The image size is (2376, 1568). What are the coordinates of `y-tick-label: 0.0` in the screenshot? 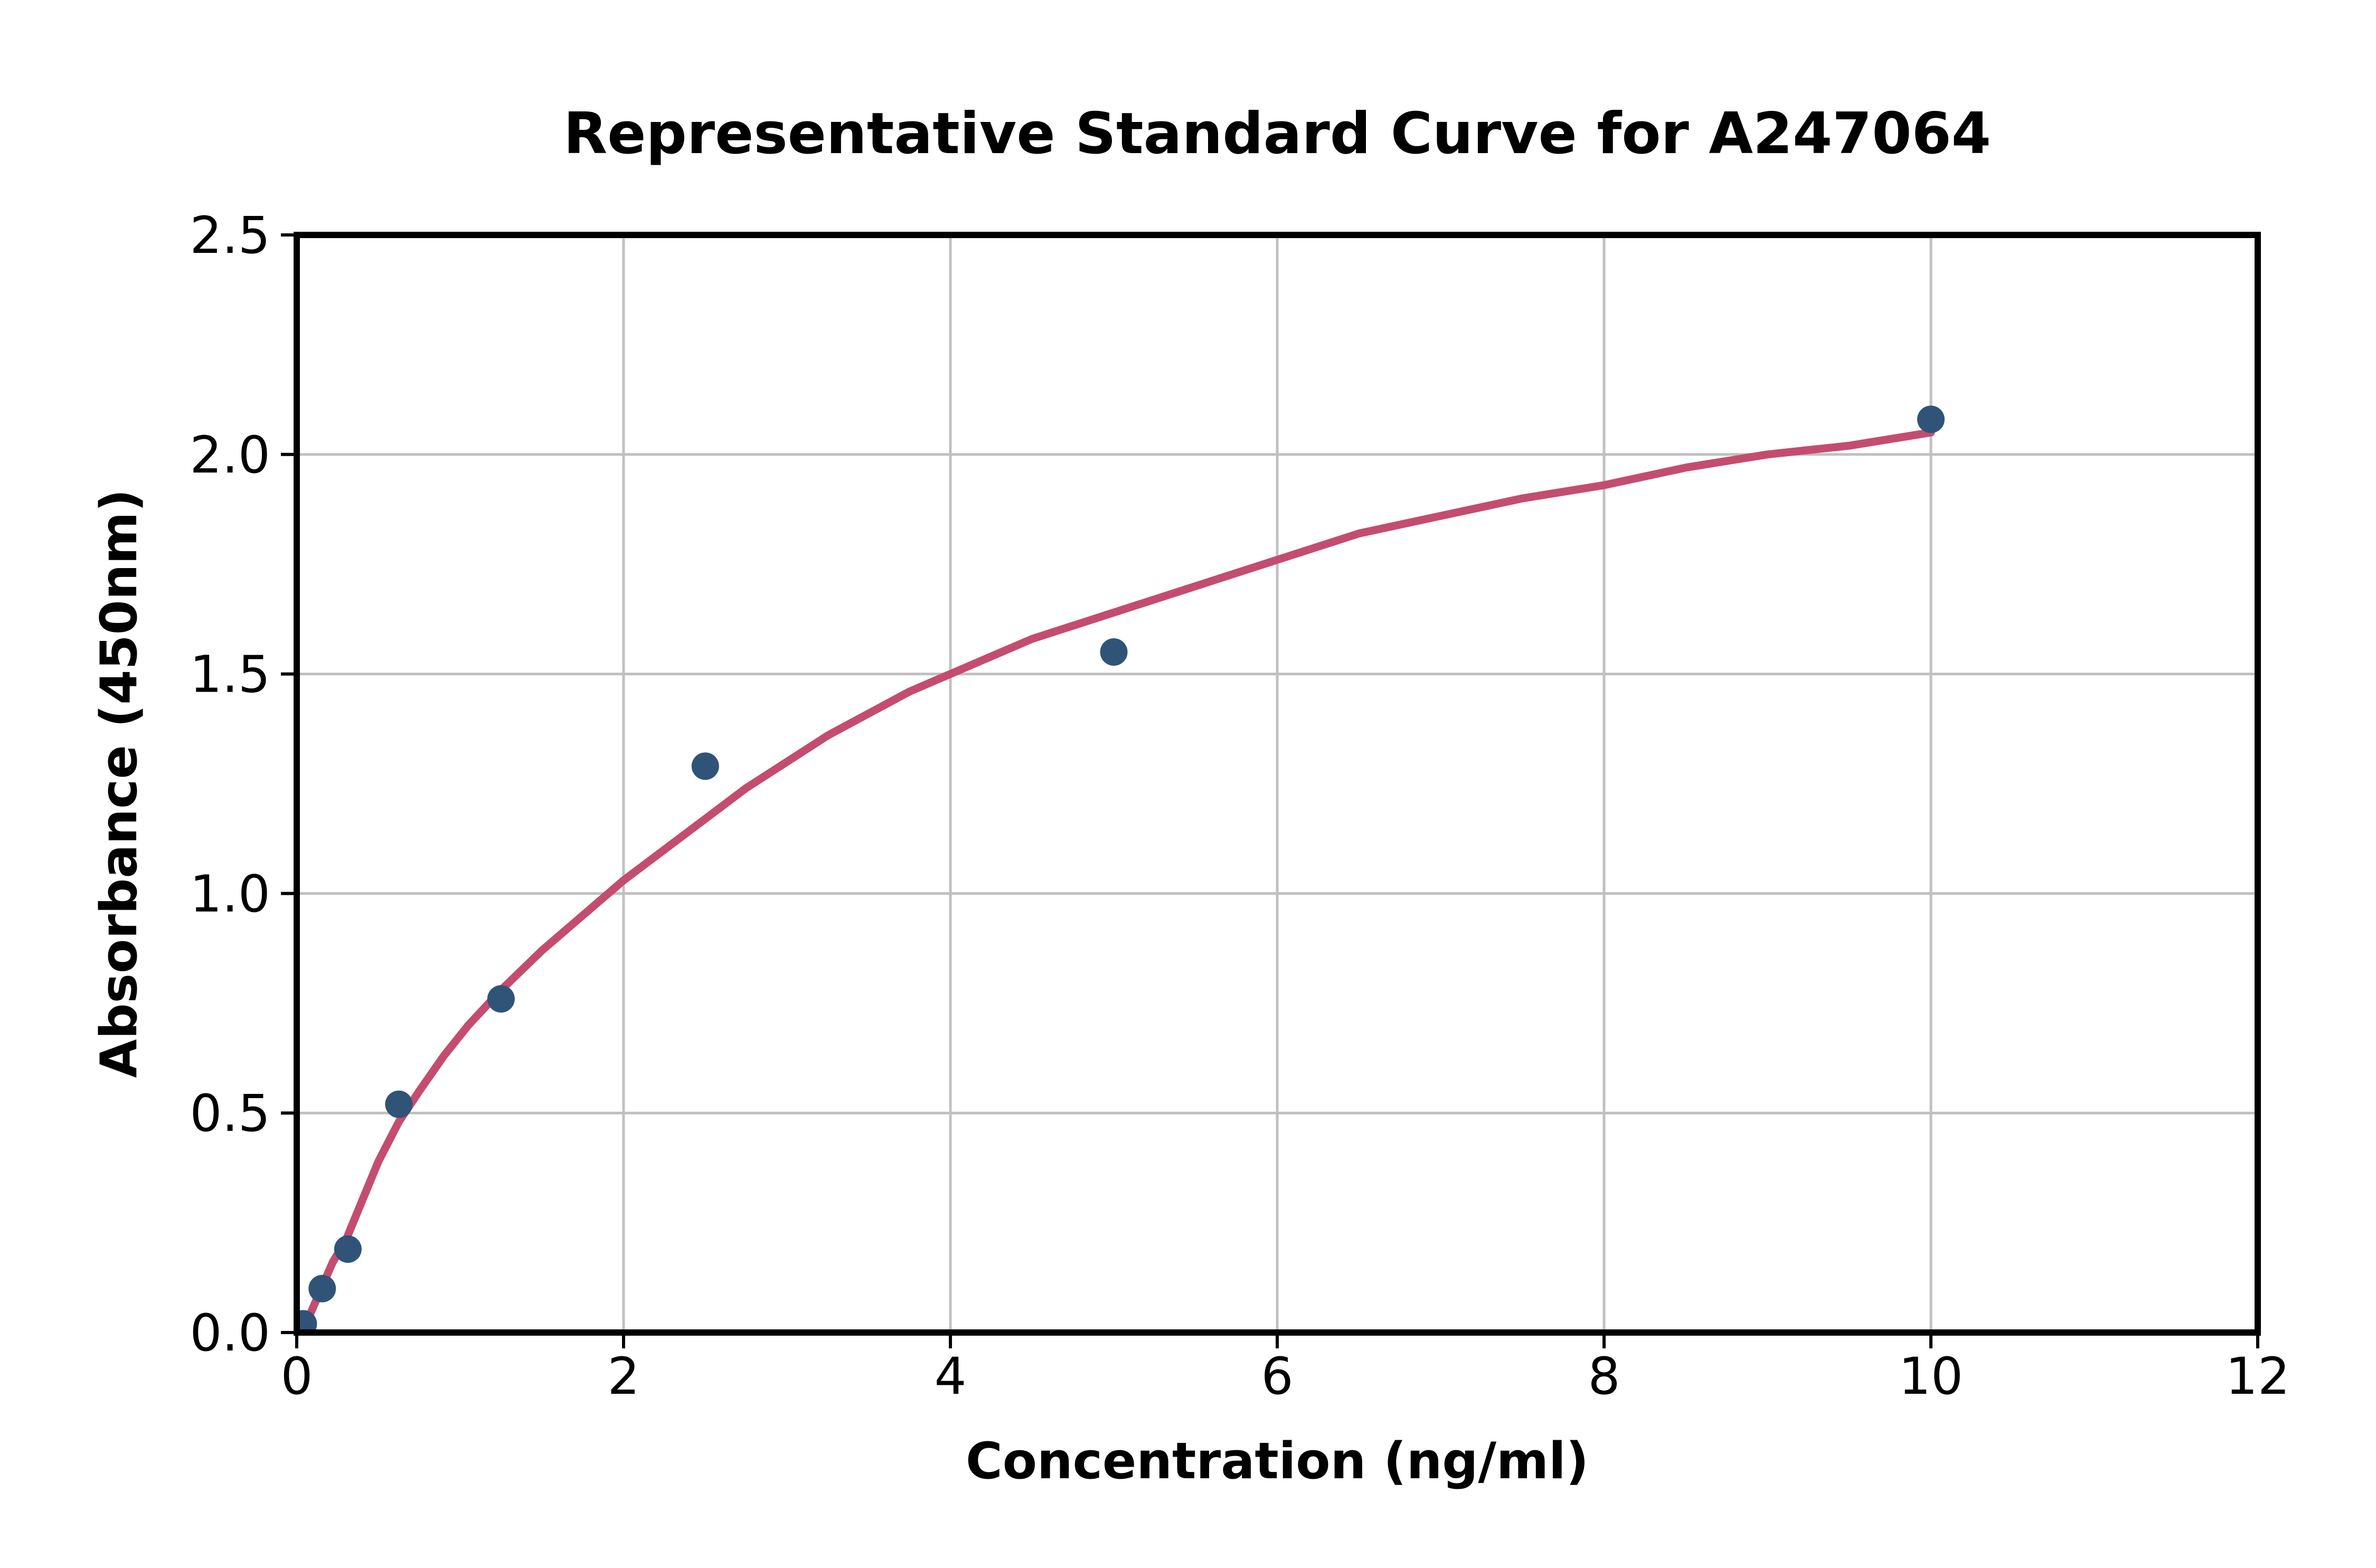 It's located at (230, 1333).